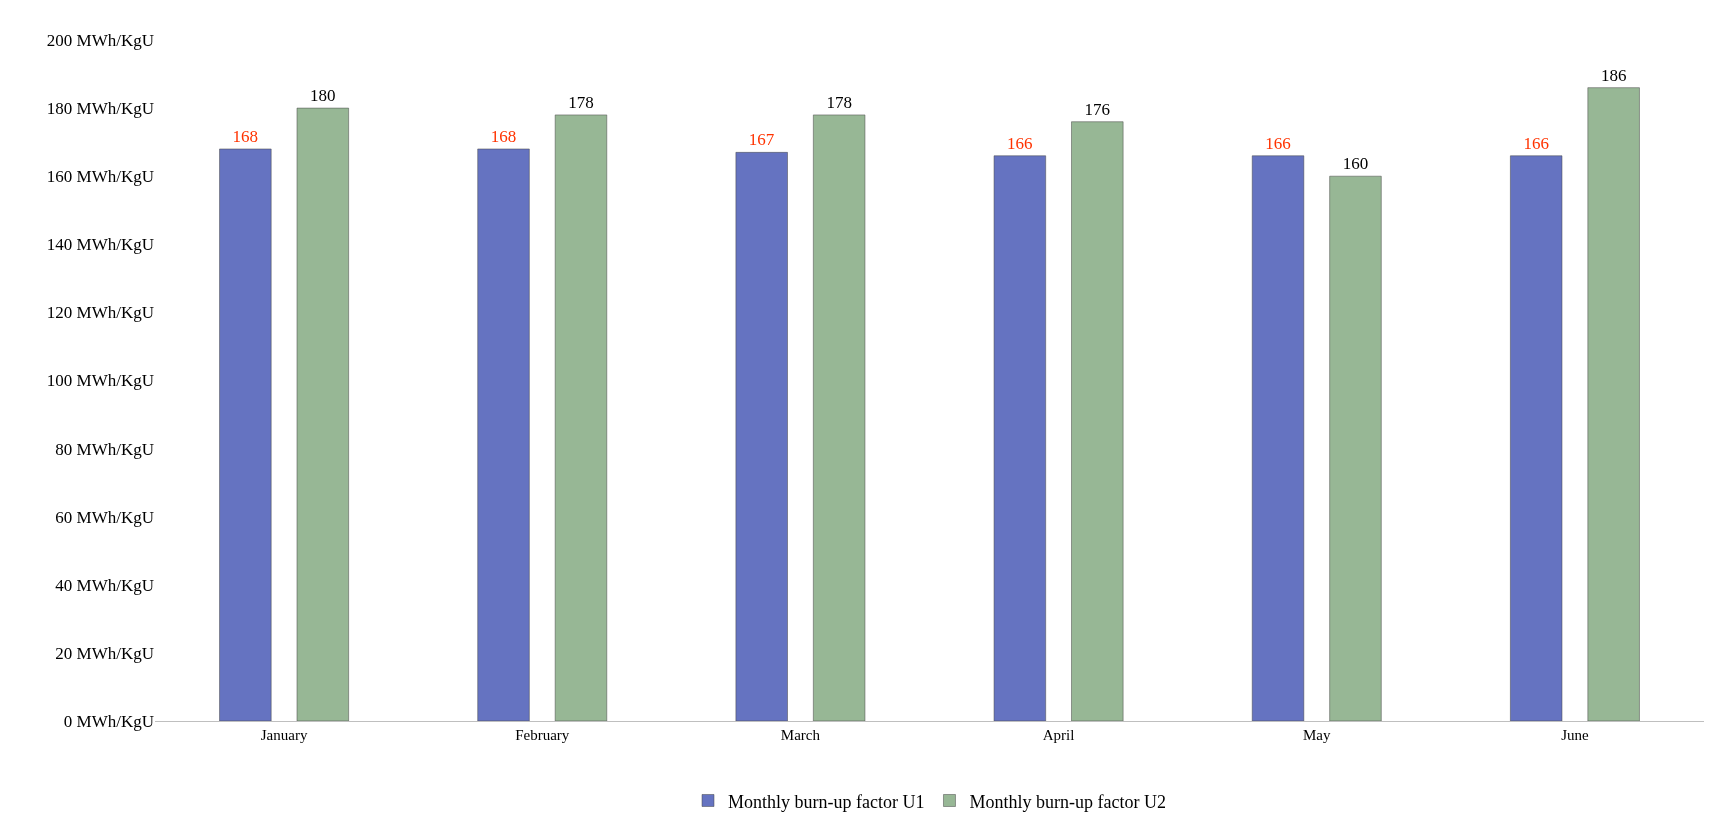 This screenshot has width=1729, height=831. I want to click on y-tick-label: 40 MWh/KgU, so click(104, 585).